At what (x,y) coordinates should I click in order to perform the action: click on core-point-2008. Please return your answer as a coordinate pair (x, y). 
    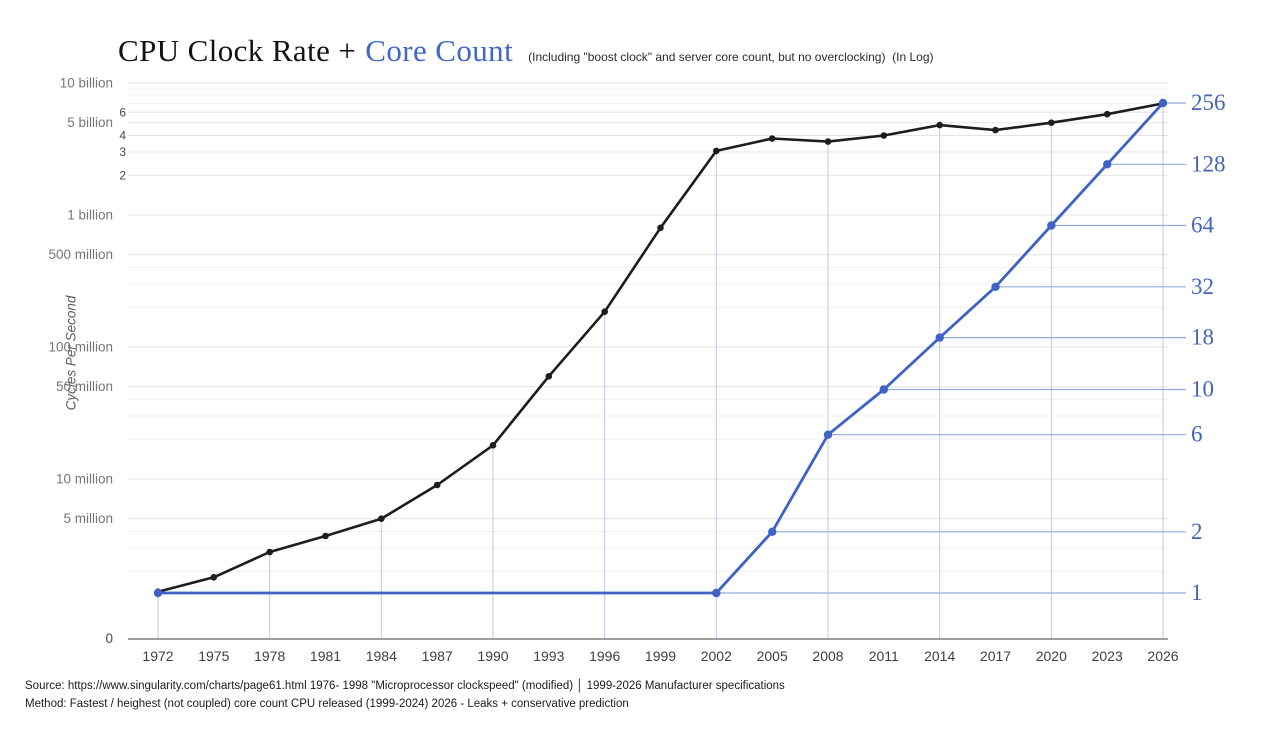
    Looking at the image, I should click on (828, 434).